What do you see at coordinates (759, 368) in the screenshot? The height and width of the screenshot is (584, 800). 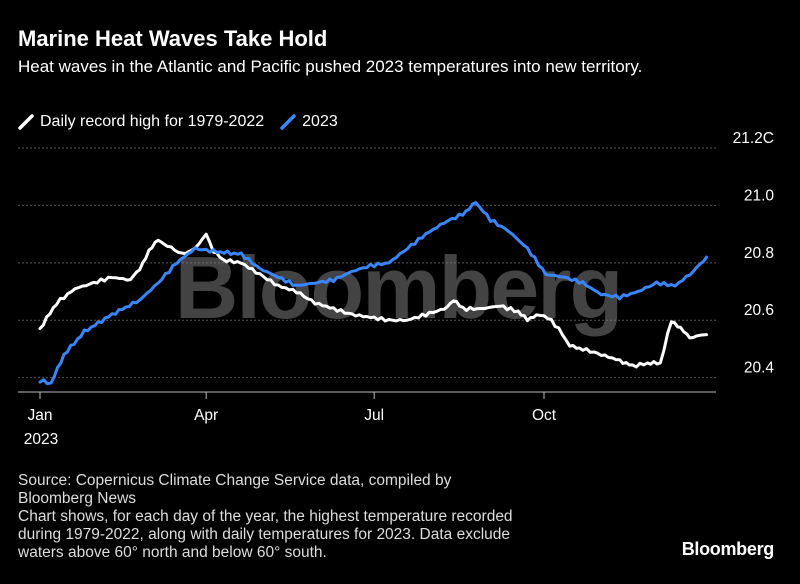 I see `y-tick-label: 20.4` at bounding box center [759, 368].